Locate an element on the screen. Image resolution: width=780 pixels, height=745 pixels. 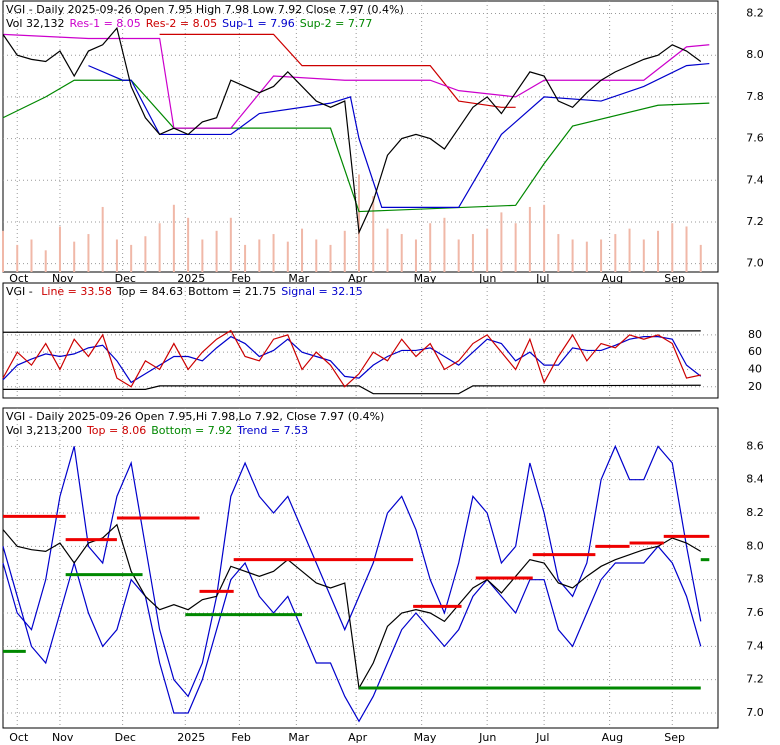
y-tick-label: 8.4 is located at coordinates (755, 479).